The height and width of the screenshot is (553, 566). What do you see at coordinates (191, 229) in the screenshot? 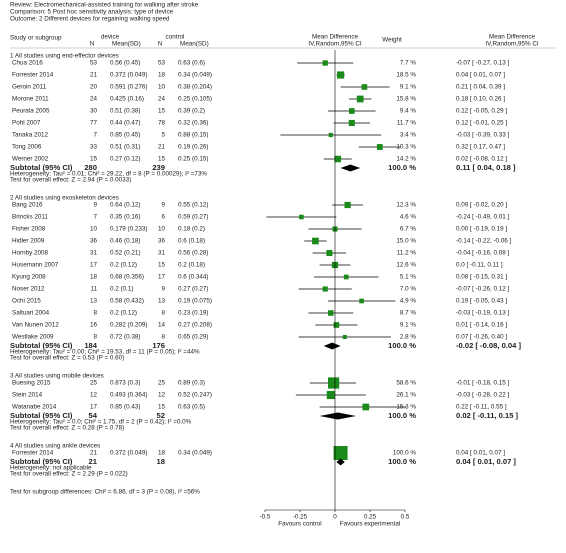
I see `control-mean: 0.18 (0.2)` at bounding box center [191, 229].